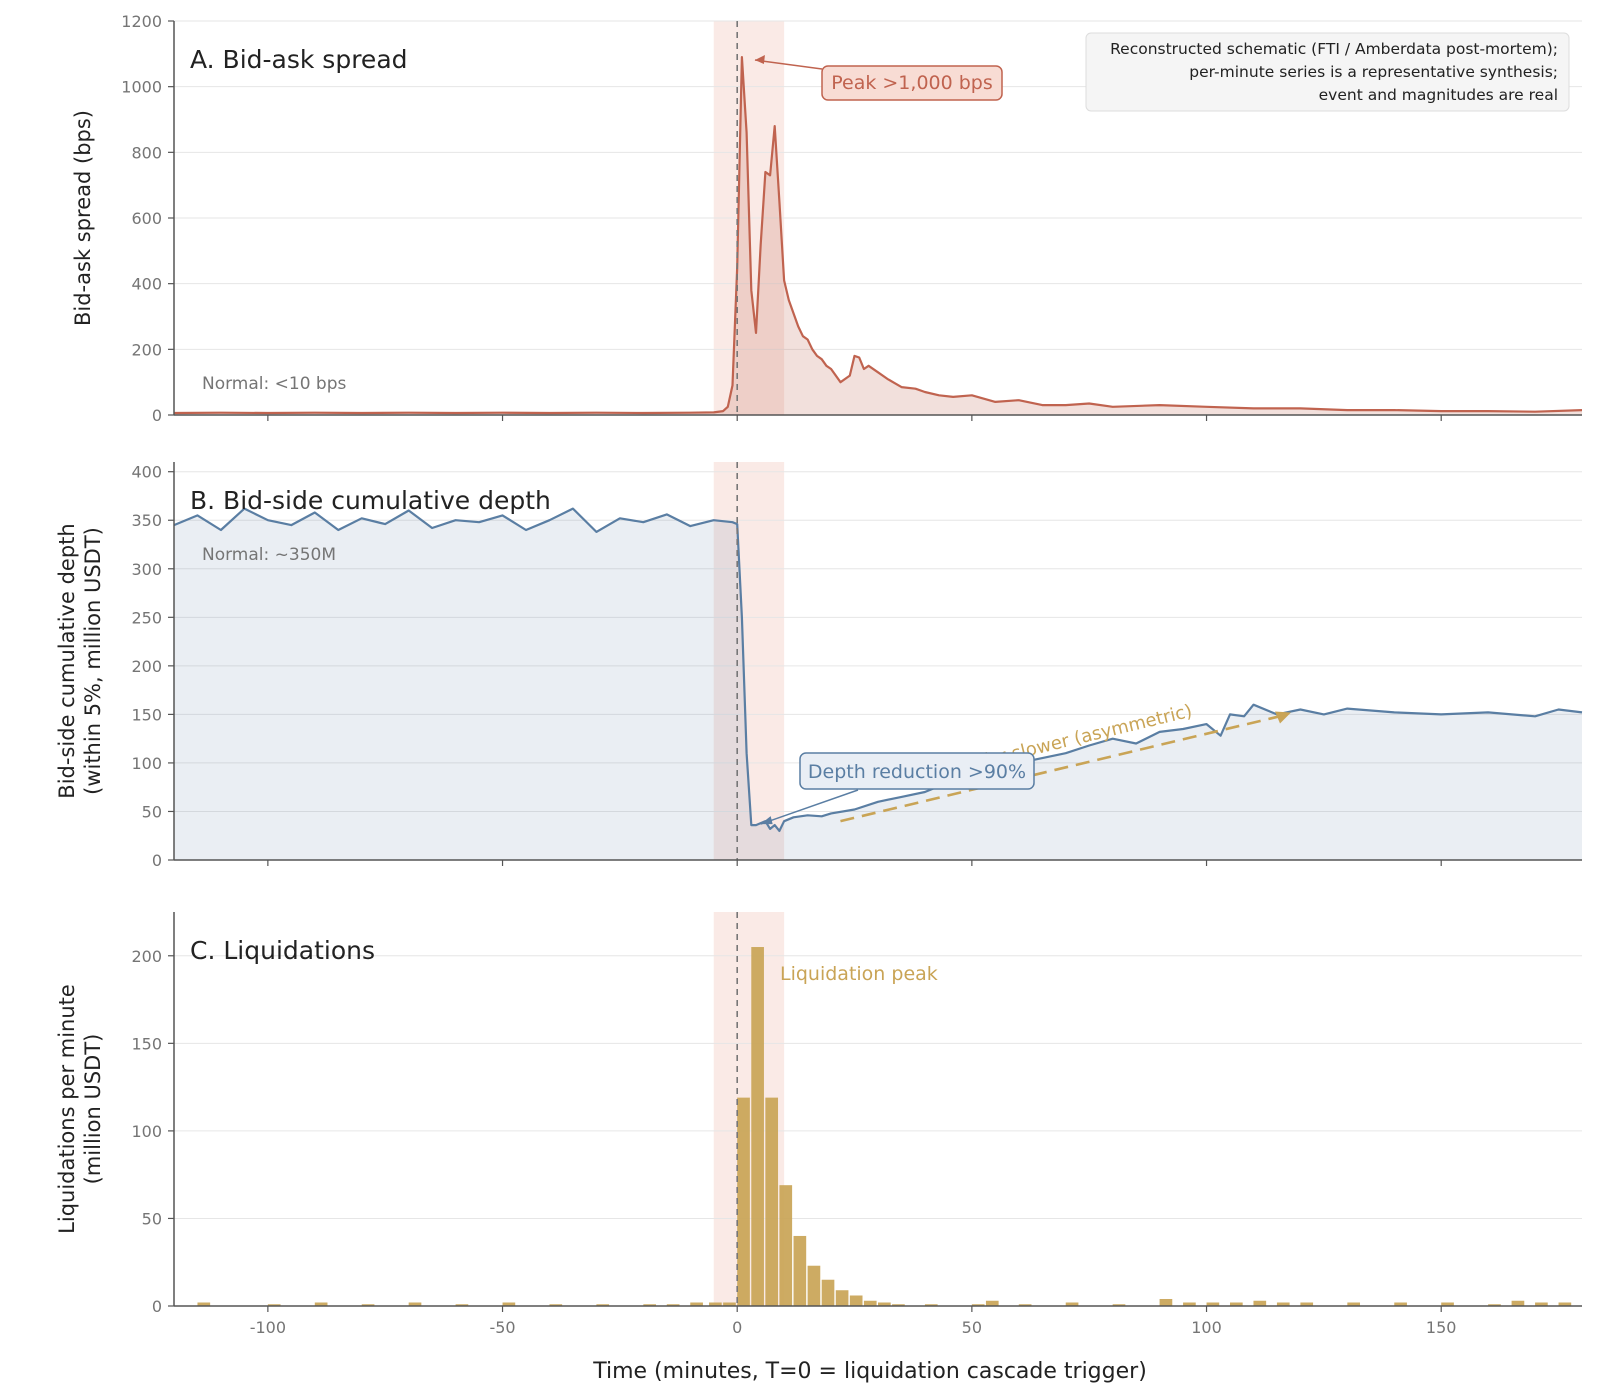 This screenshot has width=1600, height=1400. Describe the element at coordinates (141, 87) in the screenshot. I see `spread-y-tick-label: 1000` at that location.